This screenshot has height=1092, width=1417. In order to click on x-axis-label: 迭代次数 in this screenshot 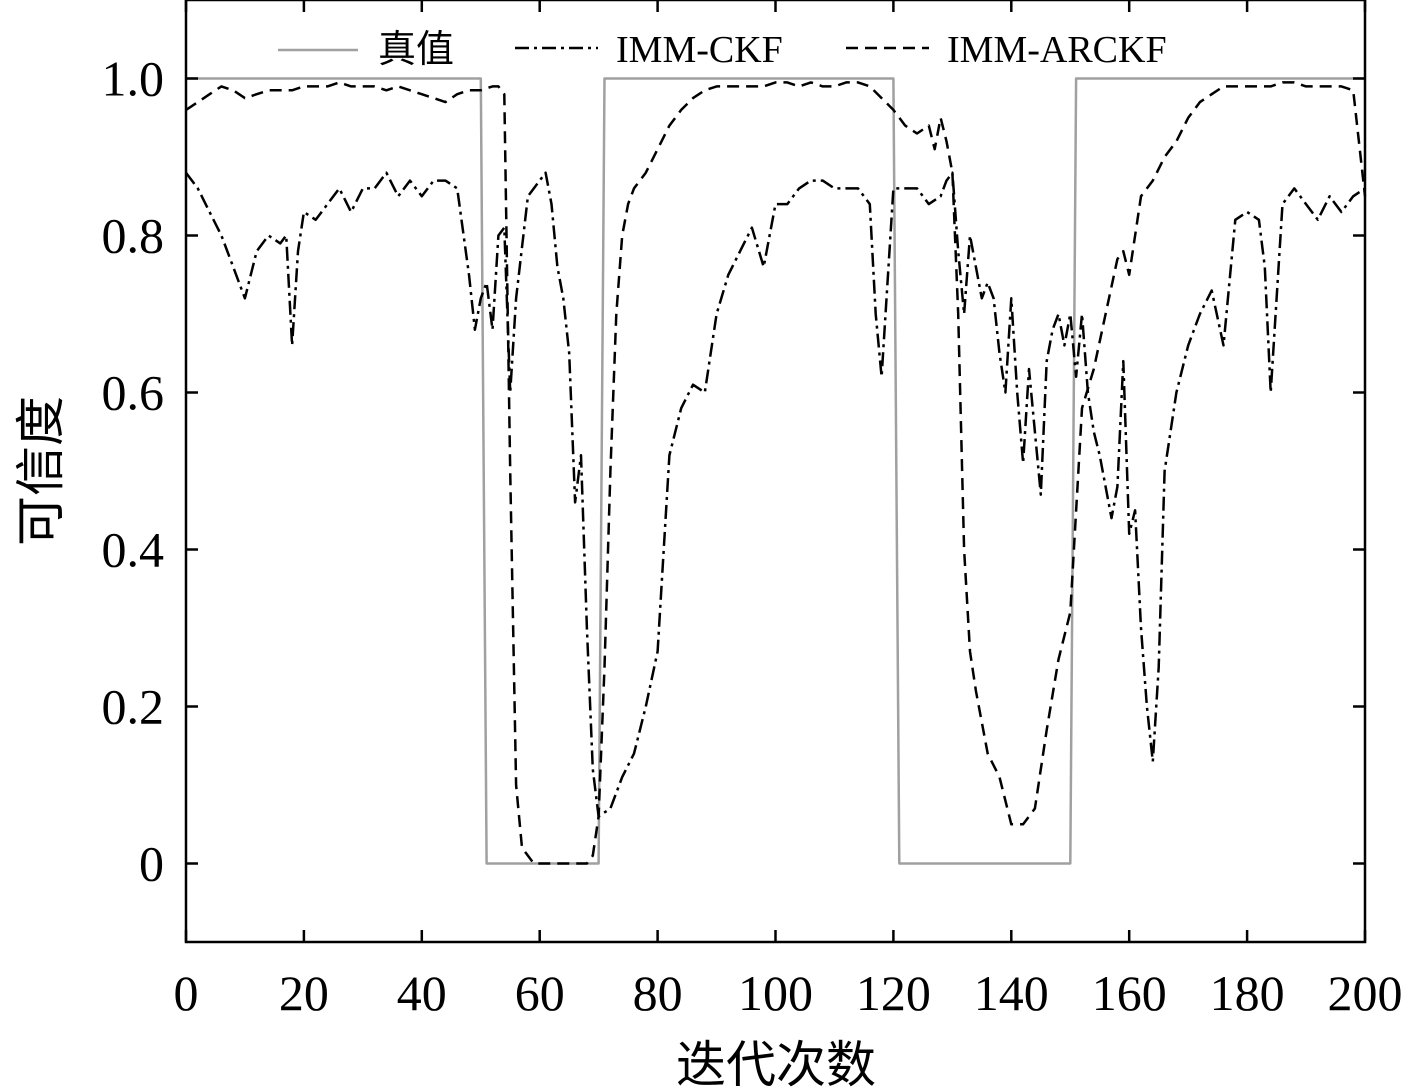, I will do `click(776, 1064)`.